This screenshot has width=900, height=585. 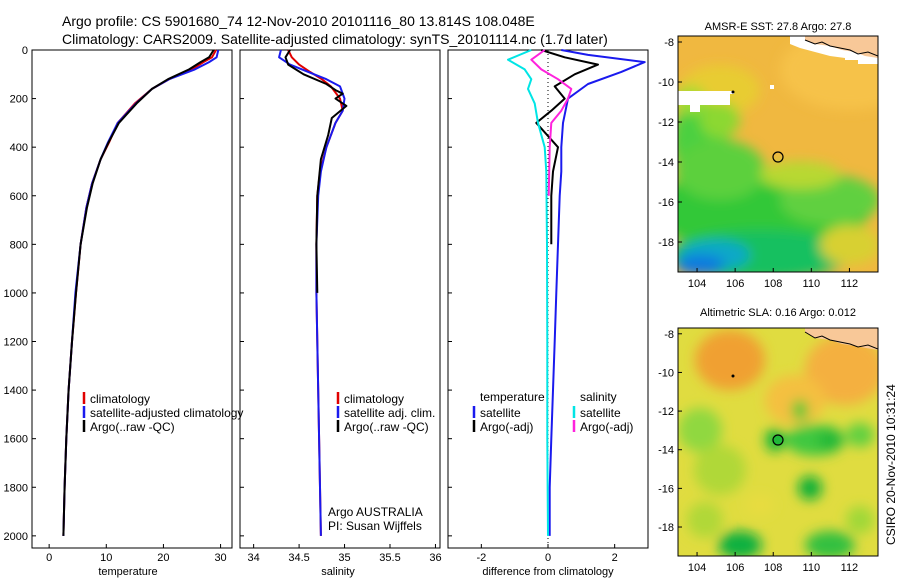 I want to click on x-tick-label: 34.5, so click(x=298, y=558).